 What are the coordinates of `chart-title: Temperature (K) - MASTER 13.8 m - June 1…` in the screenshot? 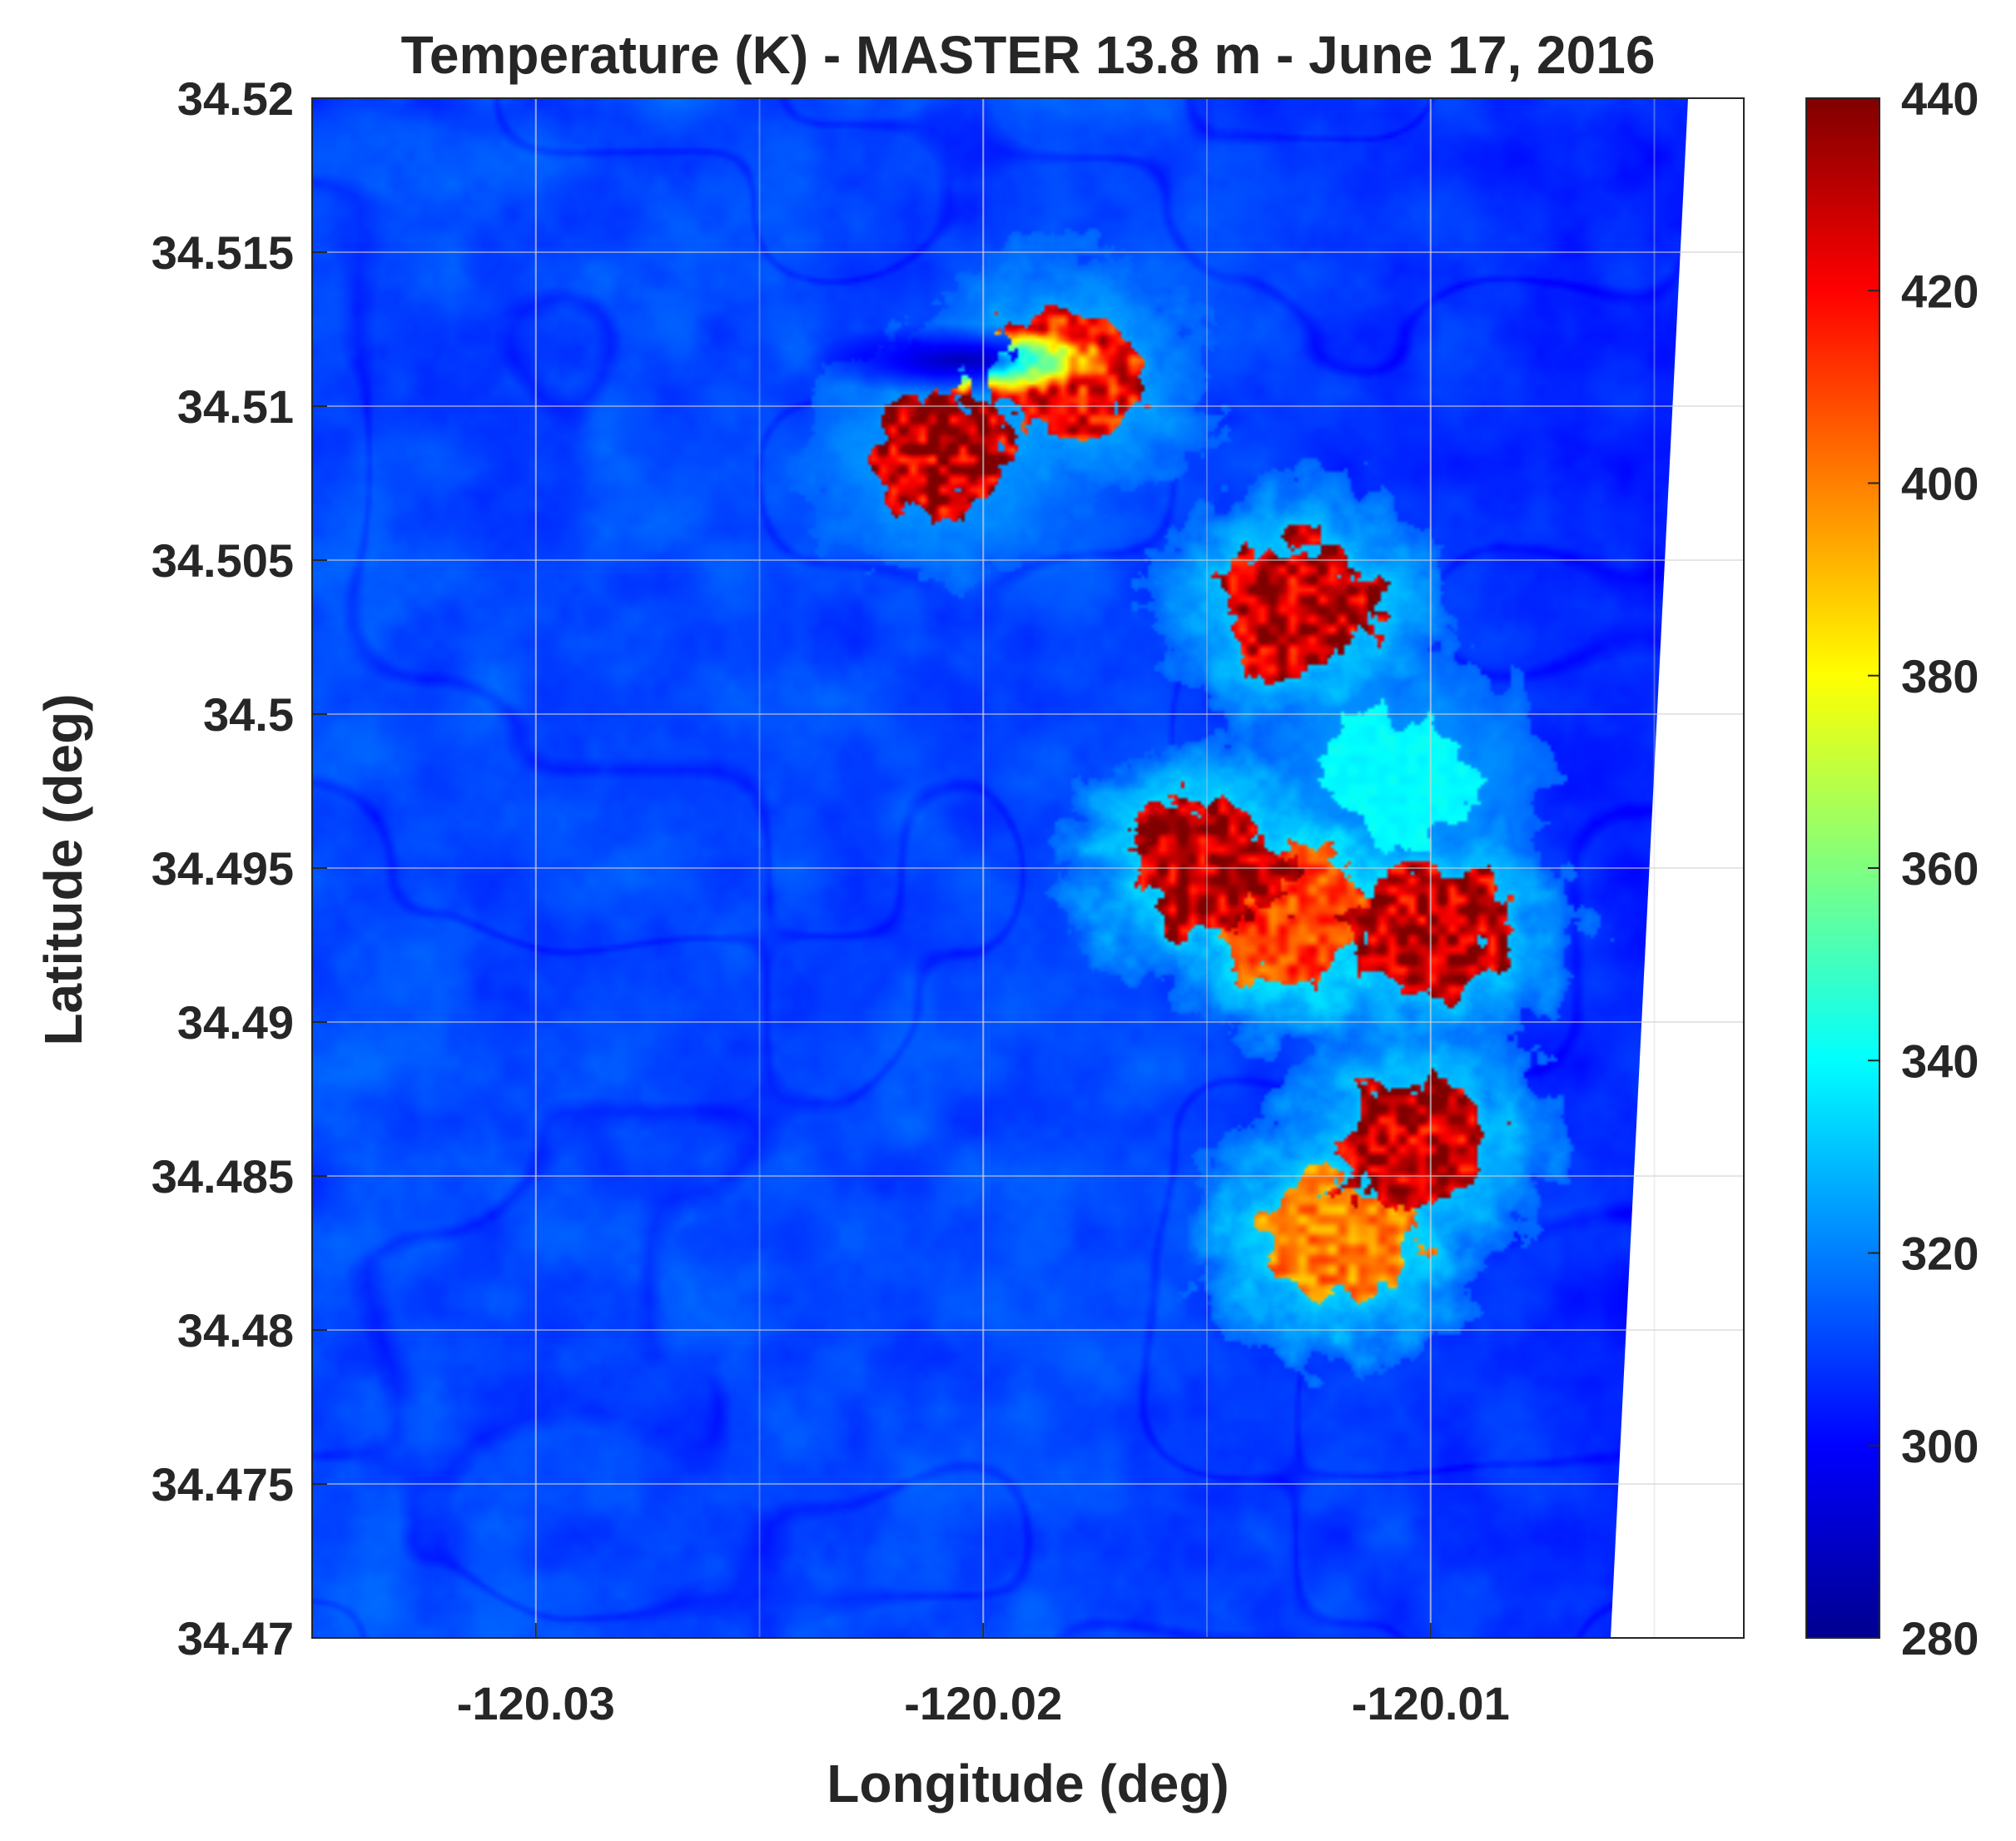 It's located at (1028, 55).